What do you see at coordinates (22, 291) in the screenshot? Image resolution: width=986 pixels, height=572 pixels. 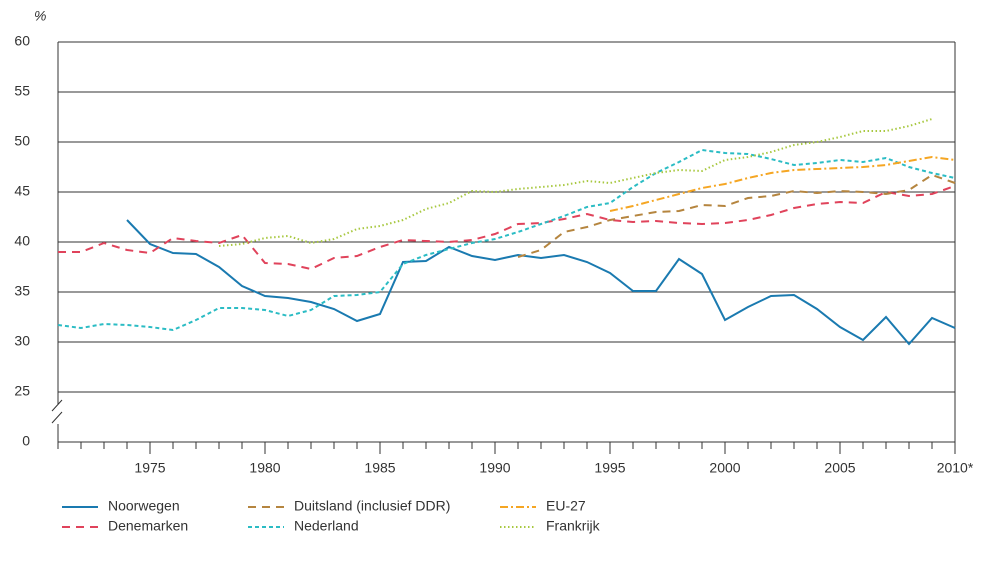 I see `y-tick-label: 35` at bounding box center [22, 291].